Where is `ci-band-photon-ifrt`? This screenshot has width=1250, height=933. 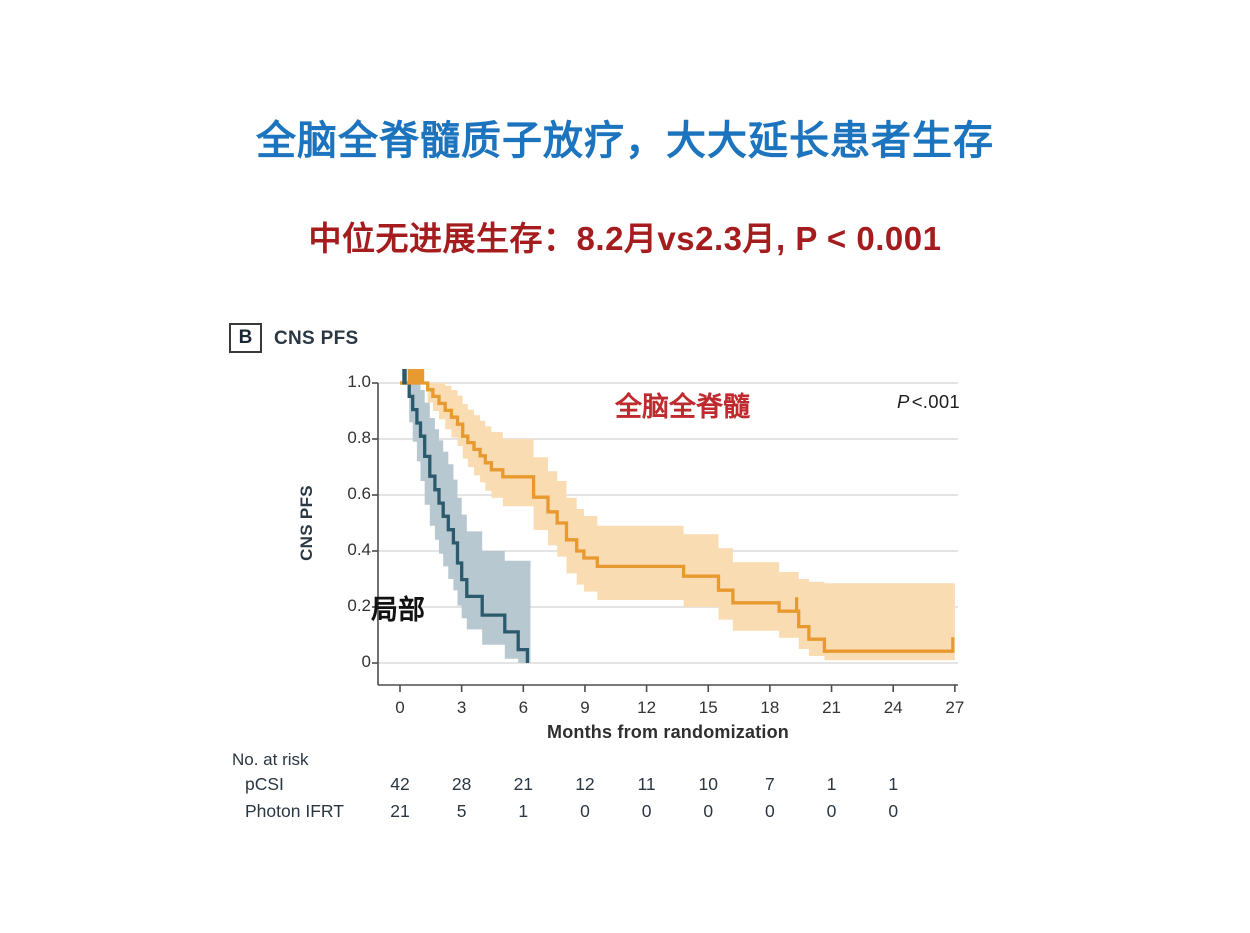
ci-band-photon-ifrt is located at coordinates (465, 523).